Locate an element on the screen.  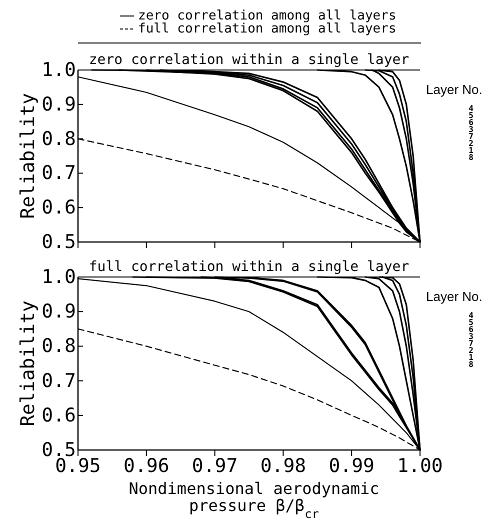
legend-label: full correlation among all layers is located at coordinates (267, 29).